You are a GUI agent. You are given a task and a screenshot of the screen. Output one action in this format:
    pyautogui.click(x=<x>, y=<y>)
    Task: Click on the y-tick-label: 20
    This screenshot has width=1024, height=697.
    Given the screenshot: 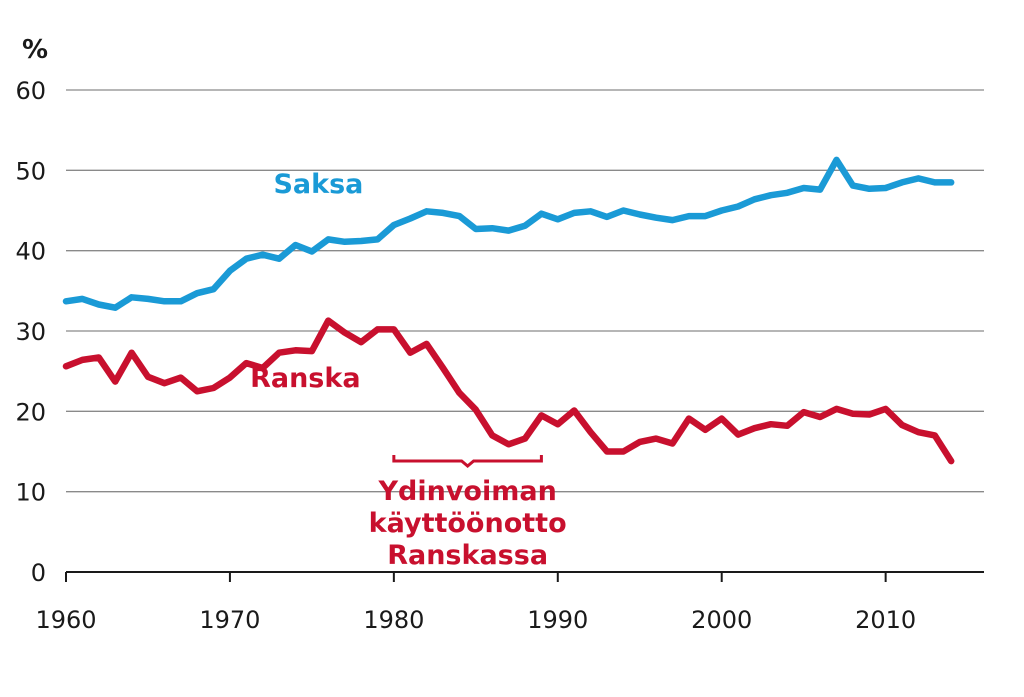 What is the action you would take?
    pyautogui.click(x=30, y=412)
    